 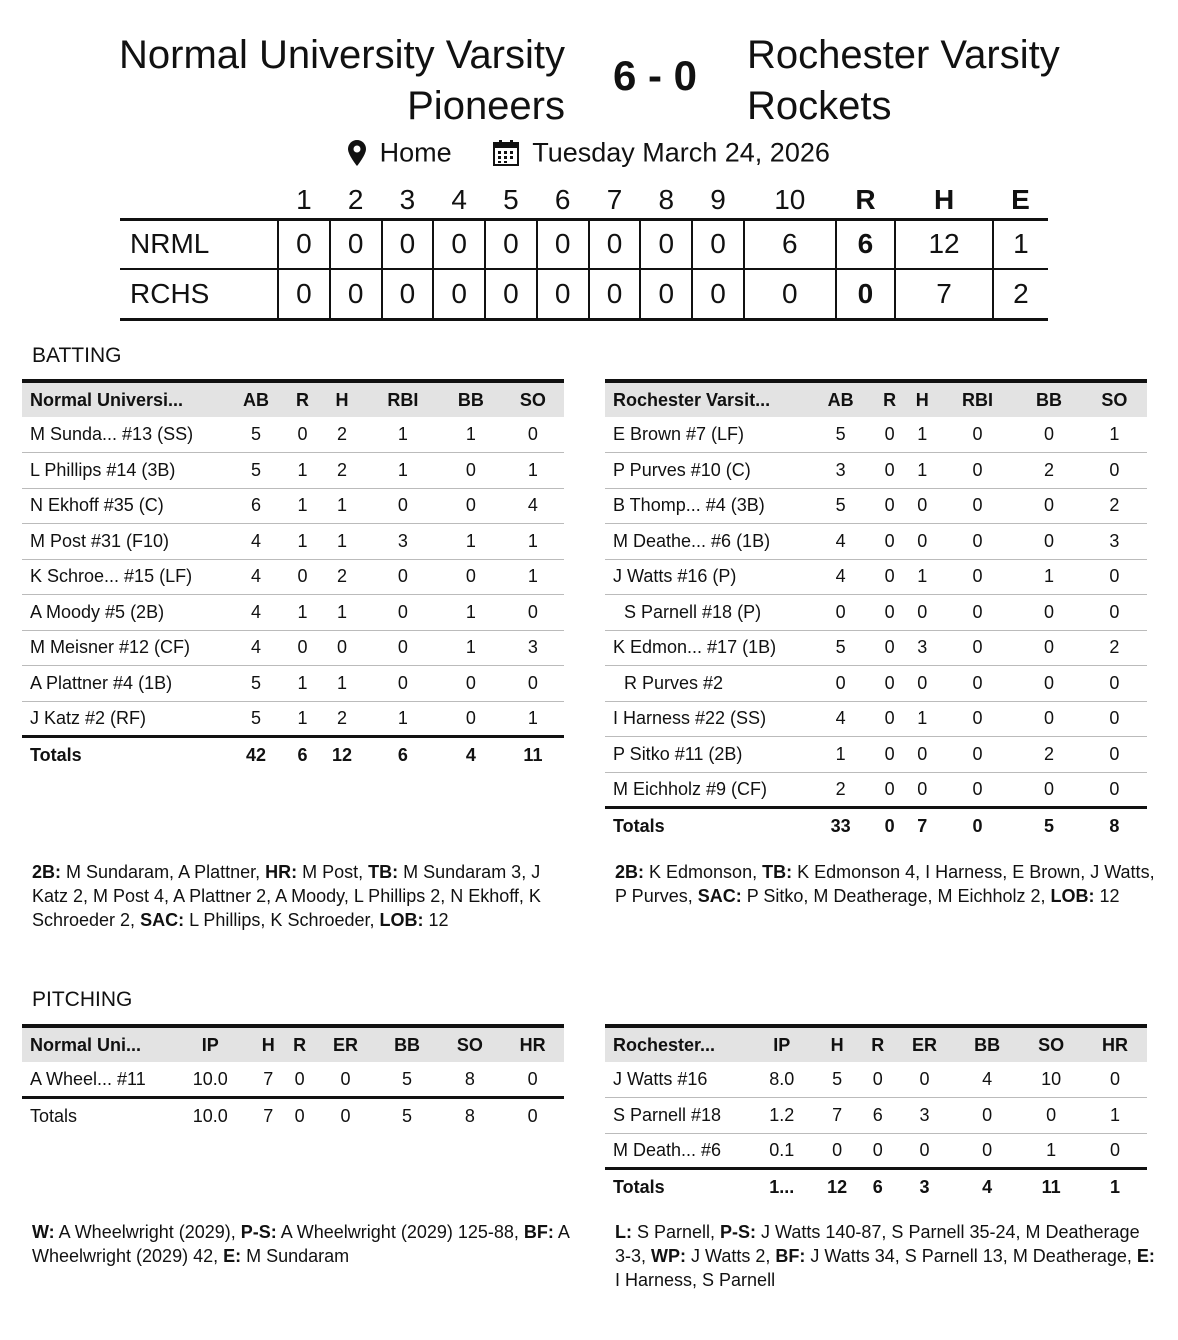 What do you see at coordinates (678, 1151) in the screenshot?
I see `player-name: M Death... #6` at bounding box center [678, 1151].